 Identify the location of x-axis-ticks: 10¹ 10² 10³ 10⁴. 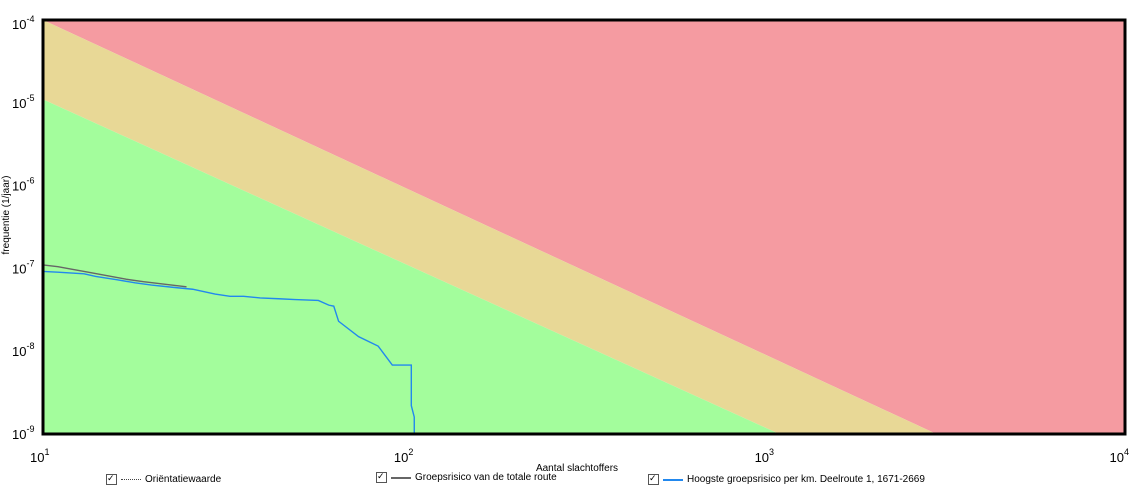
(579, 456).